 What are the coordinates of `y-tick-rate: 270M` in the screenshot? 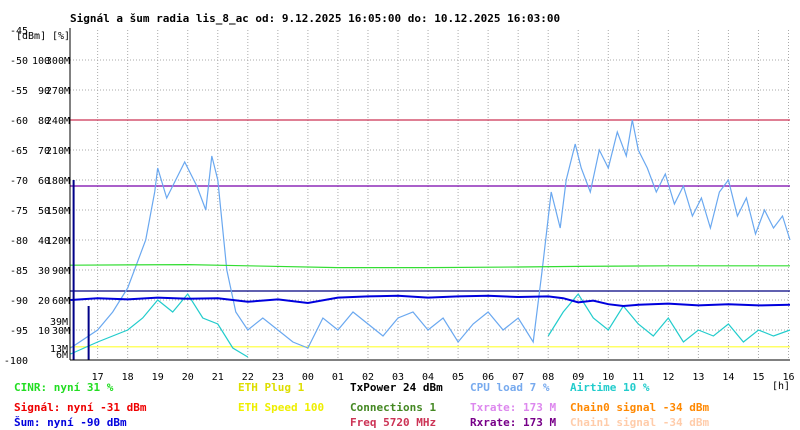 It's located at (58, 91).